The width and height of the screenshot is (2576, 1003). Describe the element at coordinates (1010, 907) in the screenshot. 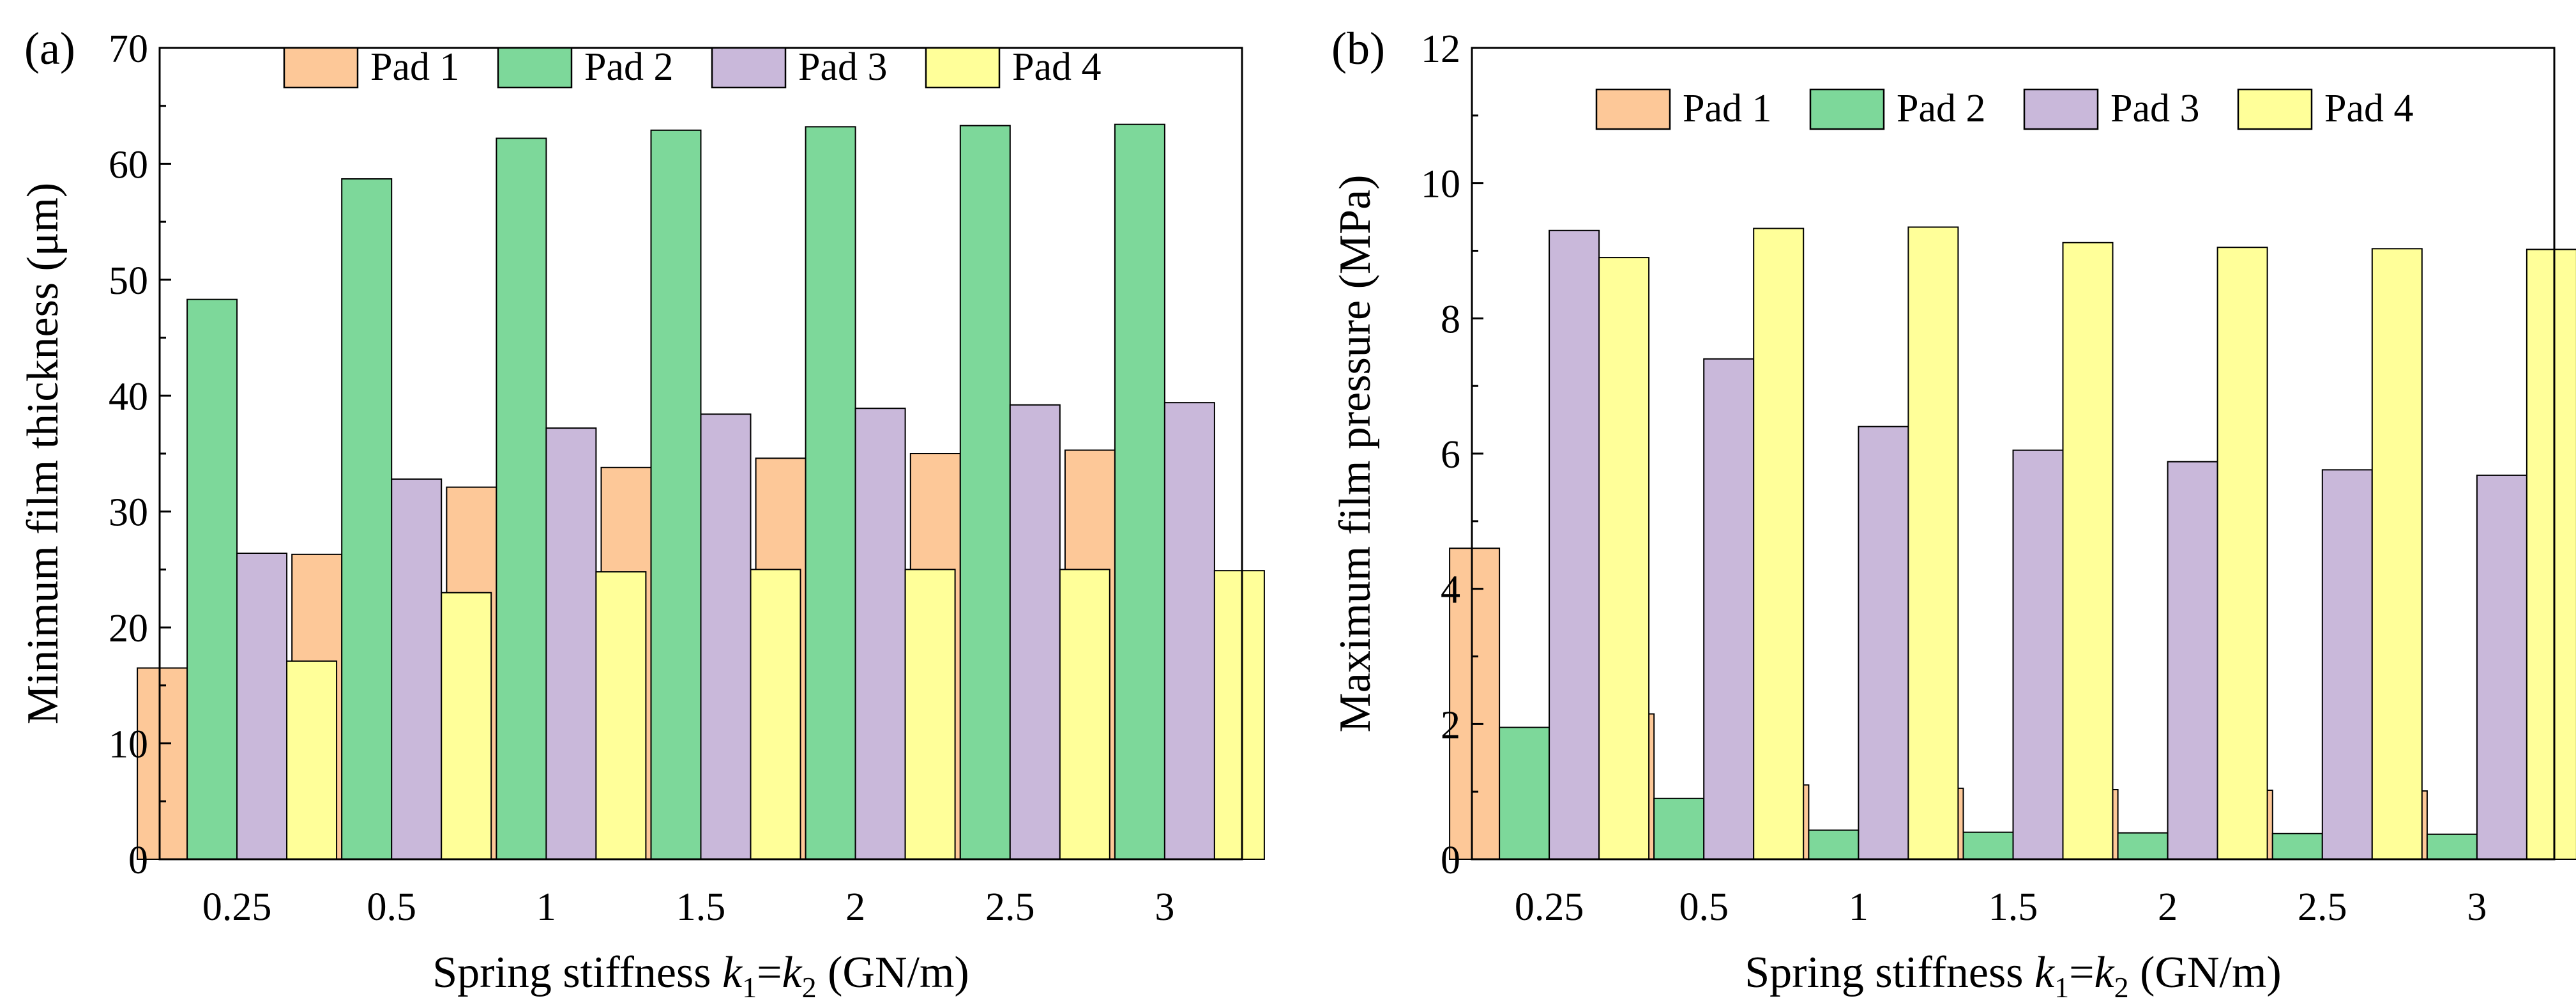

I see `x-tick-label: 2.5` at that location.